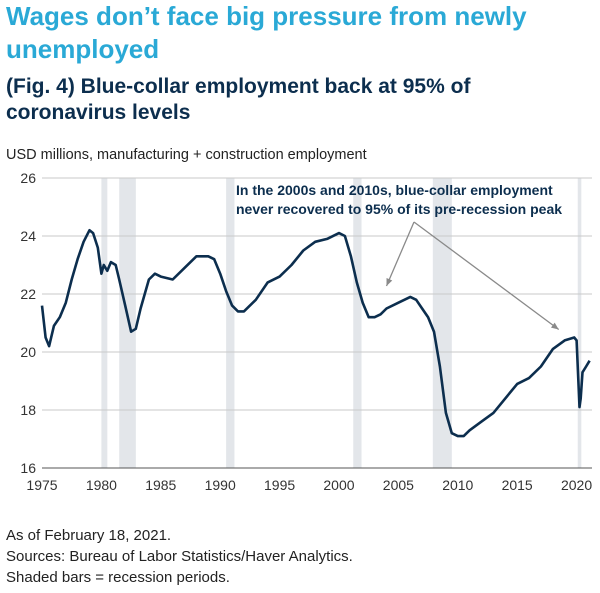 The image size is (600, 593). I want to click on x-tick-label: 1995, so click(279, 485).